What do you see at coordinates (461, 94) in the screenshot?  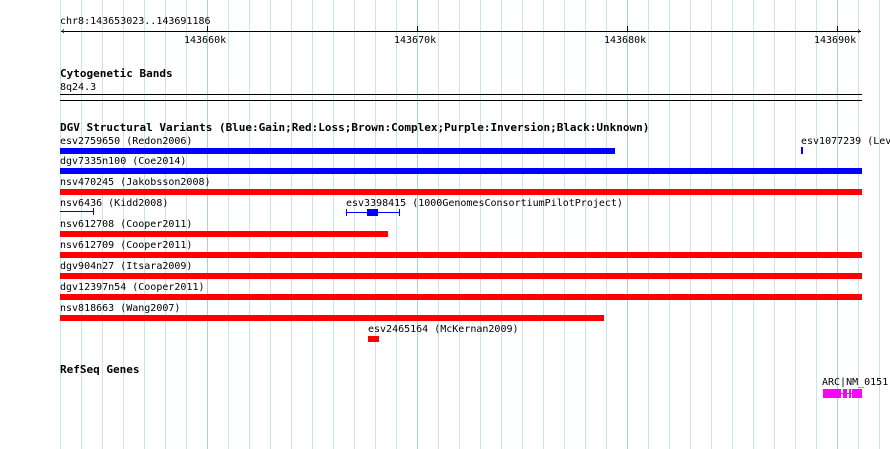 I see `cytoband-top-border` at bounding box center [461, 94].